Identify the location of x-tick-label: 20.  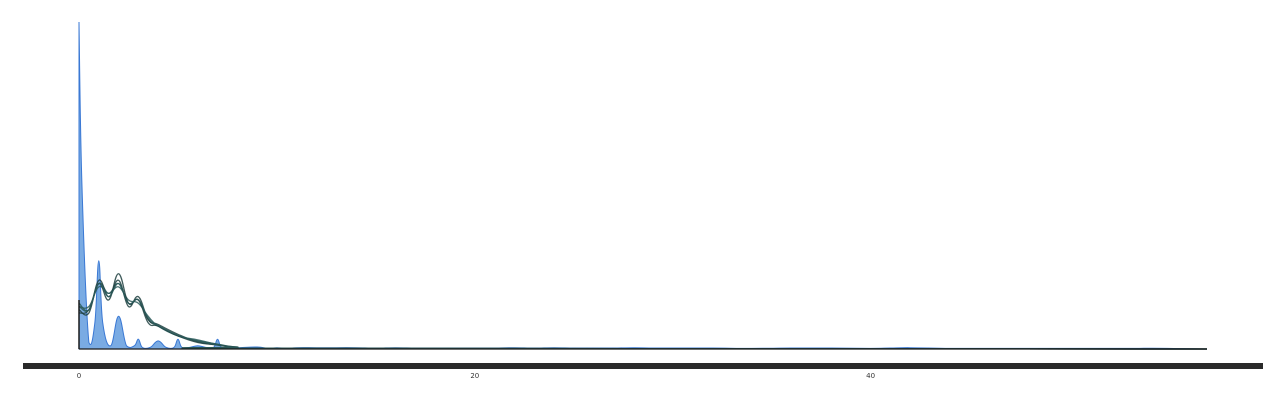
(474, 376).